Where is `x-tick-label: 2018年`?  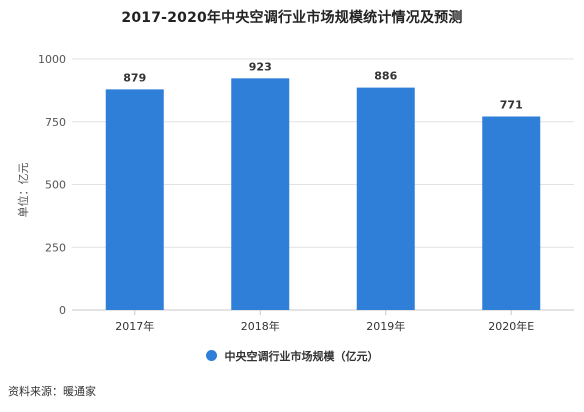
x-tick-label: 2018年 is located at coordinates (260, 326).